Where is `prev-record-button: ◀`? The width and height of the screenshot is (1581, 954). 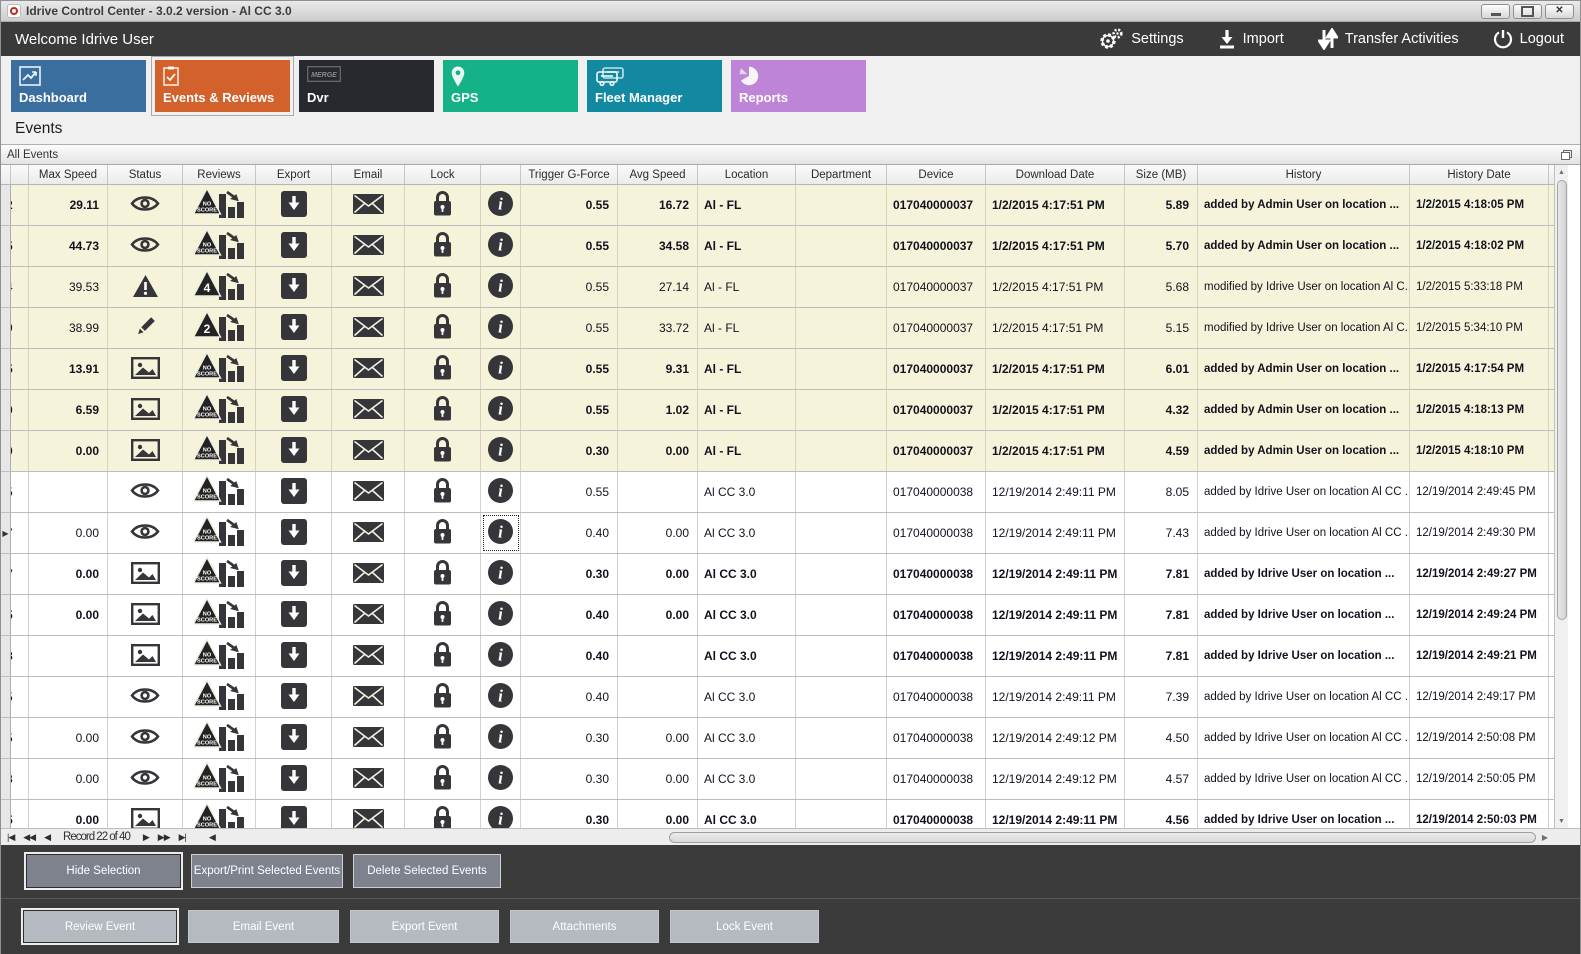 prev-record-button: ◀ is located at coordinates (47, 836).